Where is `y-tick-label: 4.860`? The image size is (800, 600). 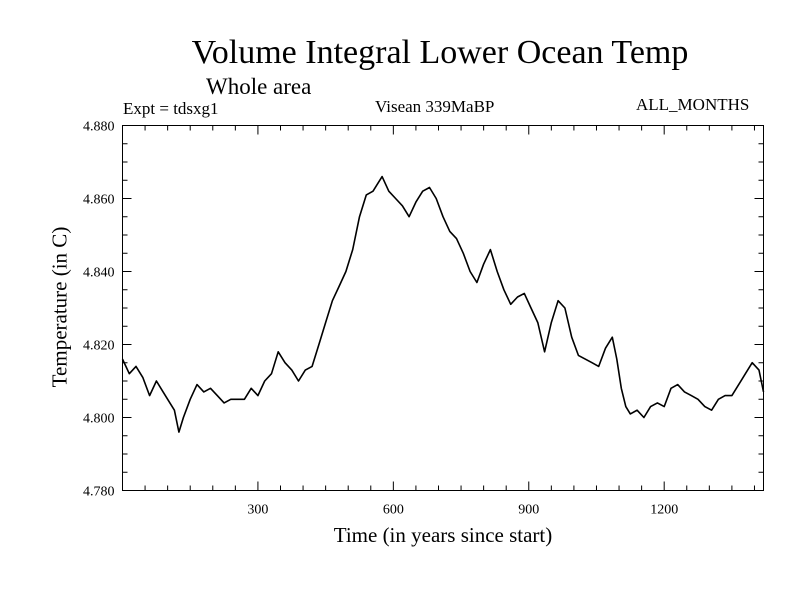
y-tick-label: 4.860 is located at coordinates (99, 200).